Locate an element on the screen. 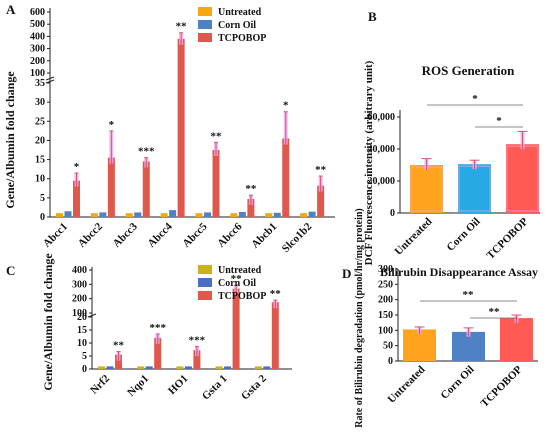 This screenshot has height=446, width=550. b-y-tick-label: 40,000 is located at coordinates (382, 149).